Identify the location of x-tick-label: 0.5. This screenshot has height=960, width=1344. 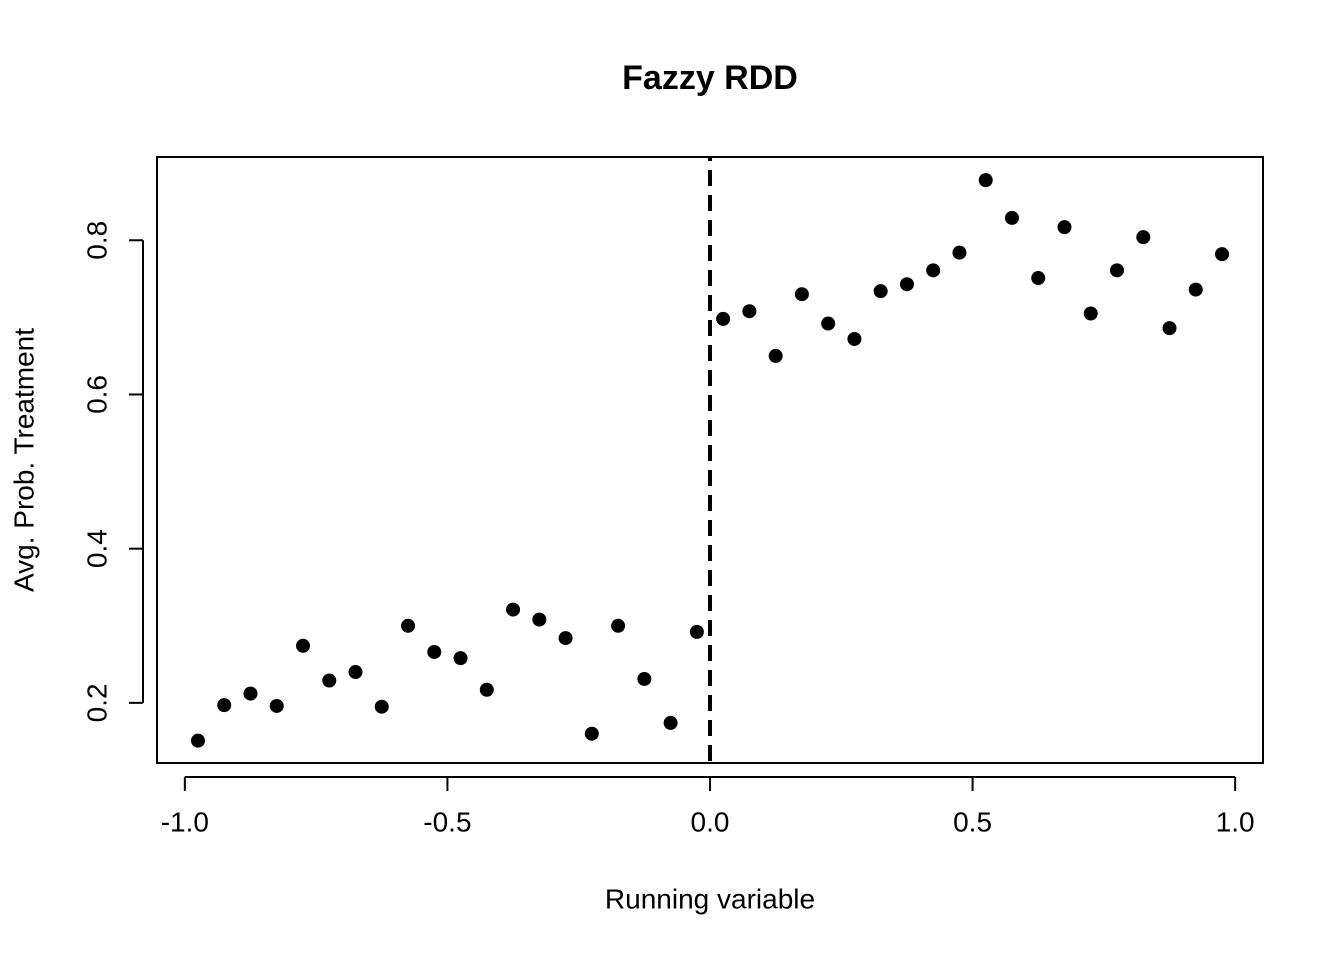
(972, 821).